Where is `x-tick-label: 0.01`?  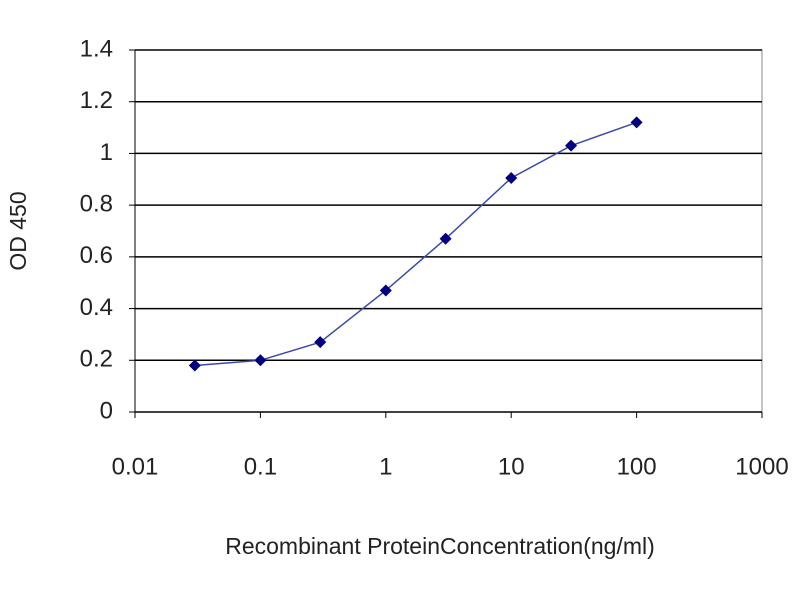 x-tick-label: 0.01 is located at coordinates (135, 466).